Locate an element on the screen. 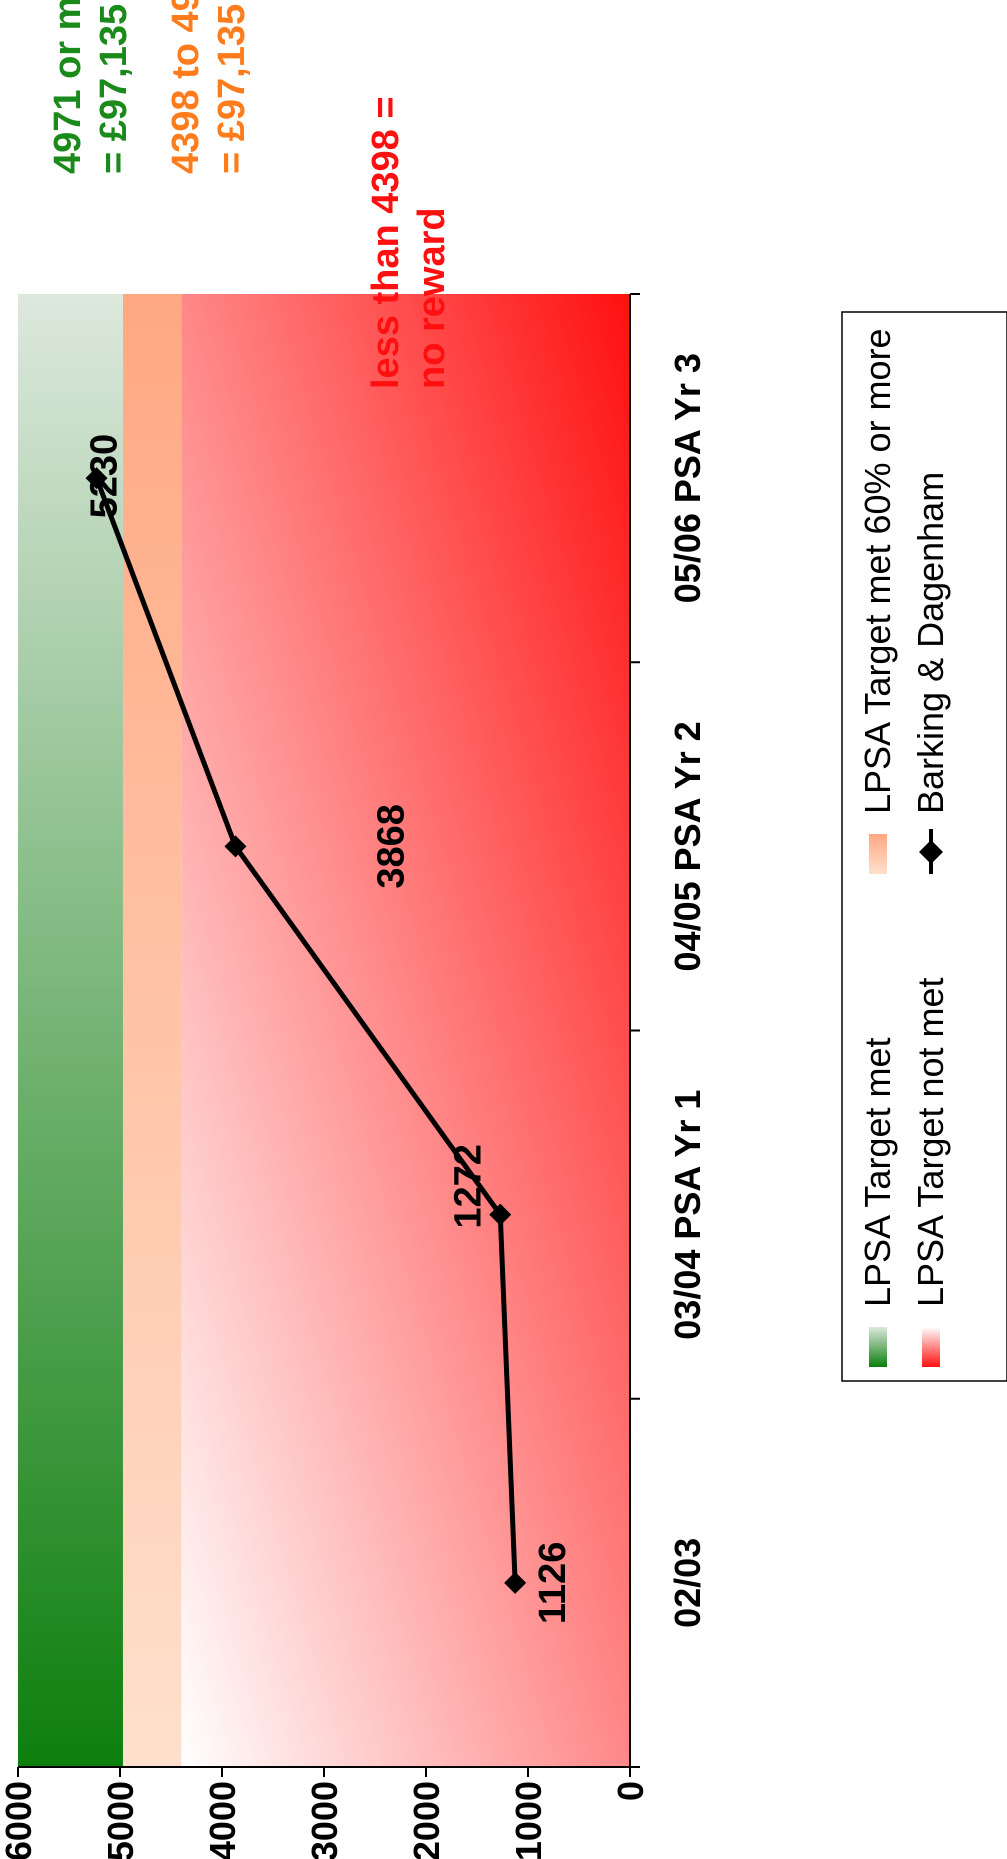 This screenshot has height=1859, width=1007. y-tick-label: 3000 is located at coordinates (324, 1820).